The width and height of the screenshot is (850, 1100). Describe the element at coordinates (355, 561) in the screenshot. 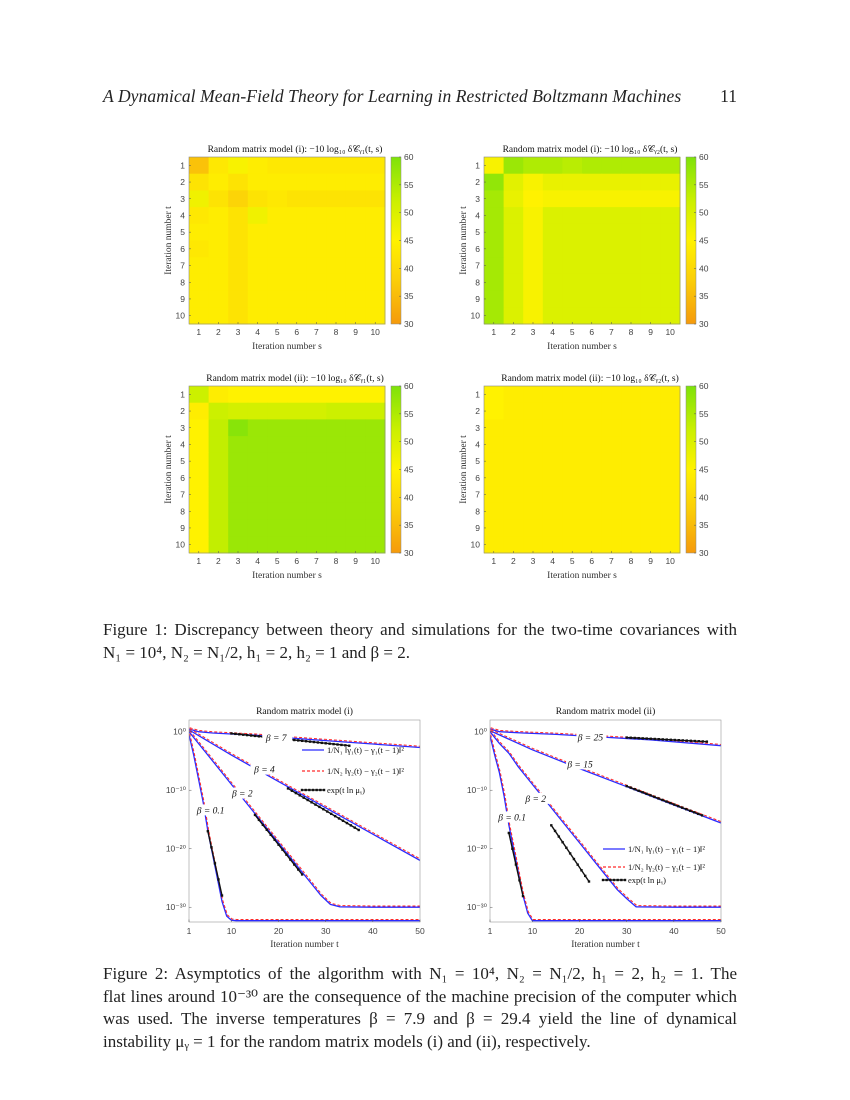

I see `x-tick-label: 9` at that location.